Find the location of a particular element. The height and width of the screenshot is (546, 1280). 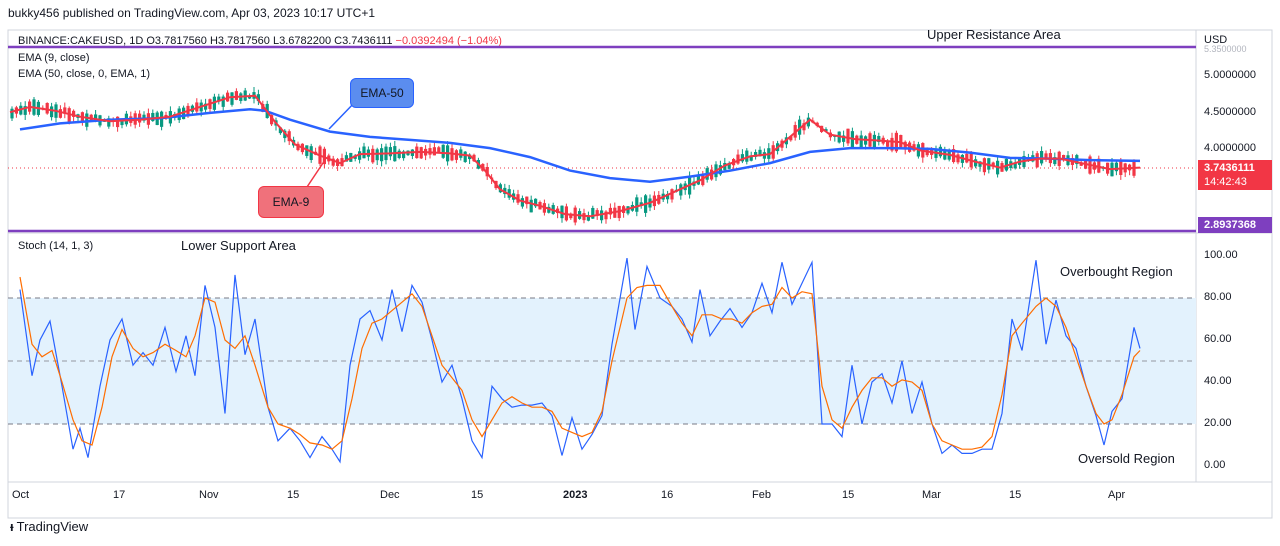

tradingview-brand: ᵻ TradingView is located at coordinates (49, 526).